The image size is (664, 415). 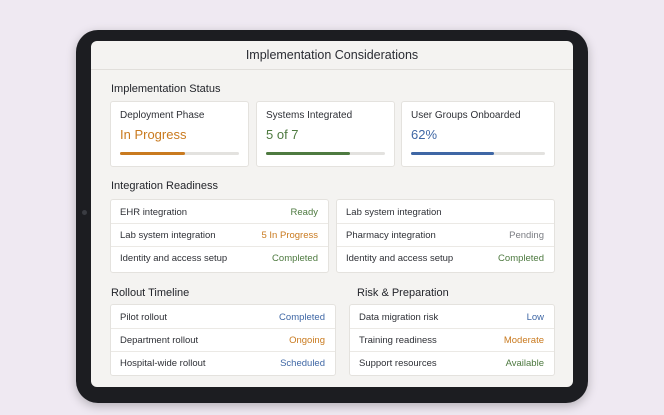 I want to click on table-row: Pilot rollout Completed, so click(x=223, y=317).